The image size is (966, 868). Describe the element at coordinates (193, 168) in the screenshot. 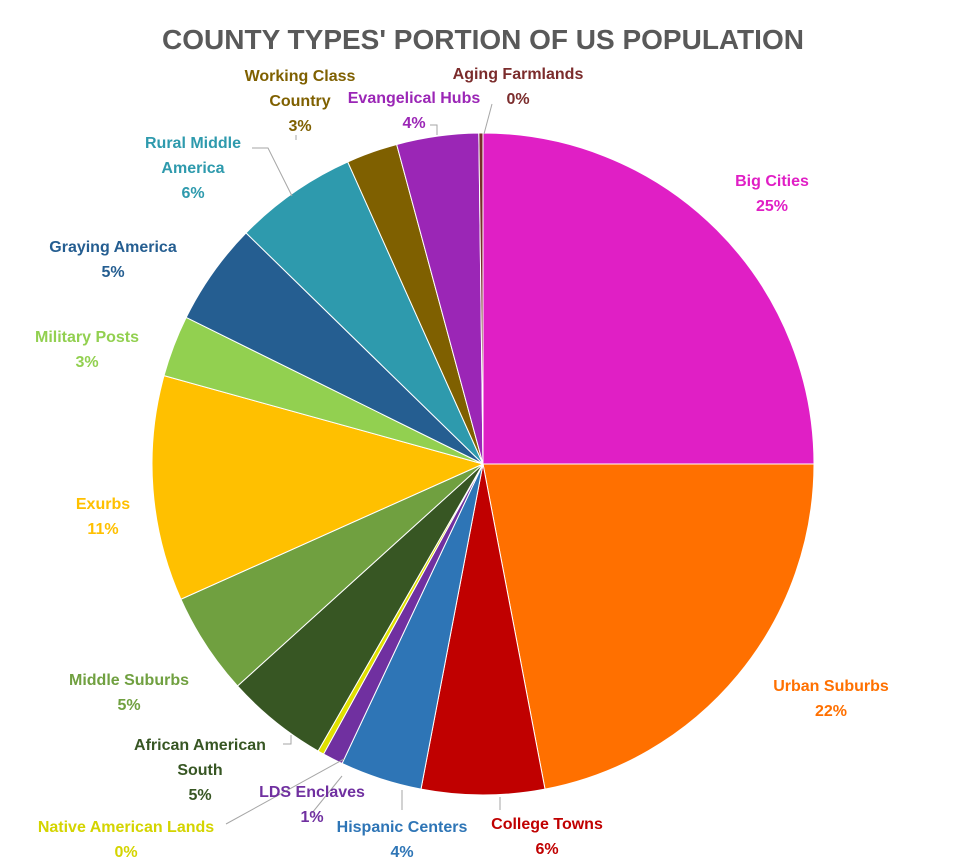

I see `label-rural-middle-america: Rural Middle America 6%` at that location.